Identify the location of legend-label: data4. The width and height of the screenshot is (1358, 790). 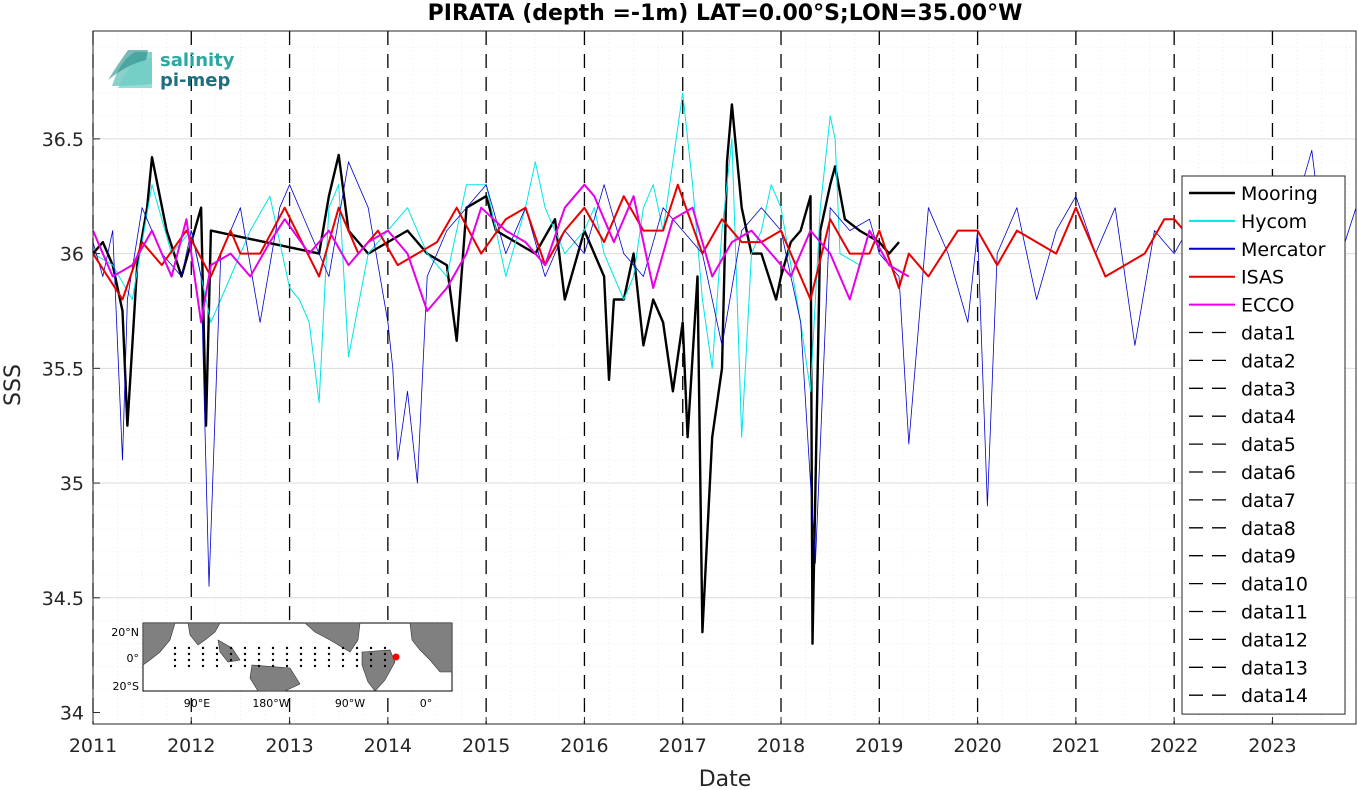
(1268, 417).